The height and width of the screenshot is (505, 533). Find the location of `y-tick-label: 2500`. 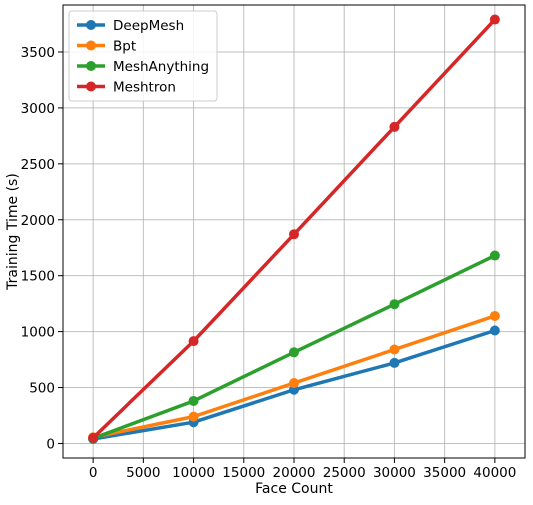

y-tick-label: 2500 is located at coordinates (38, 165).